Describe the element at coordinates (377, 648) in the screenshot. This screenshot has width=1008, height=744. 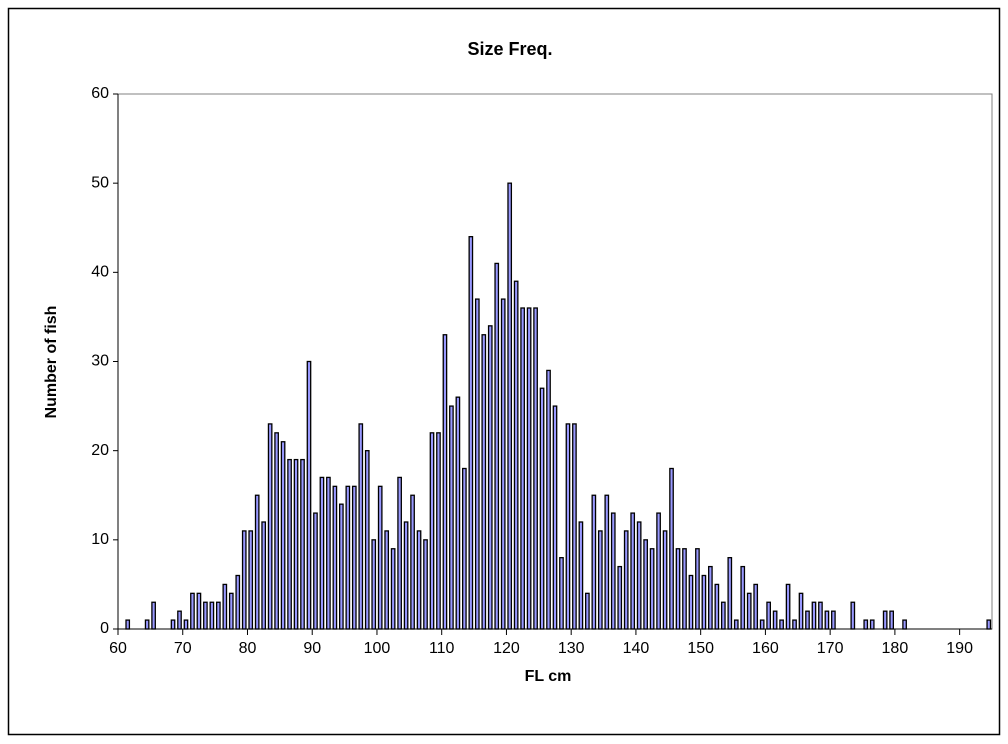
I see `x-tick-label: 100` at that location.